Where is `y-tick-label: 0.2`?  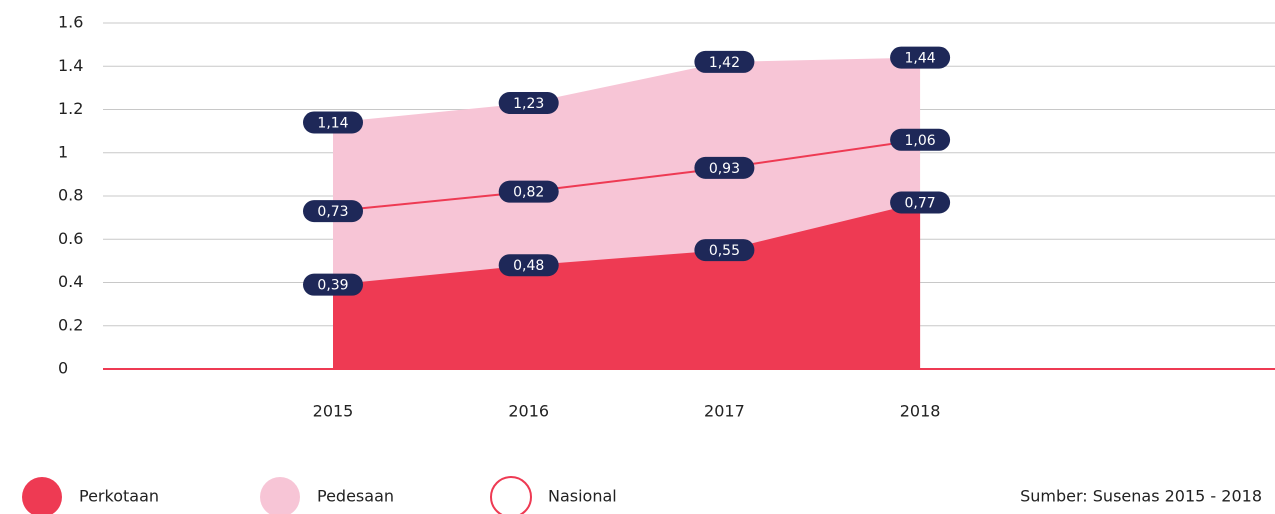
y-tick-label: 0.2 is located at coordinates (70, 324).